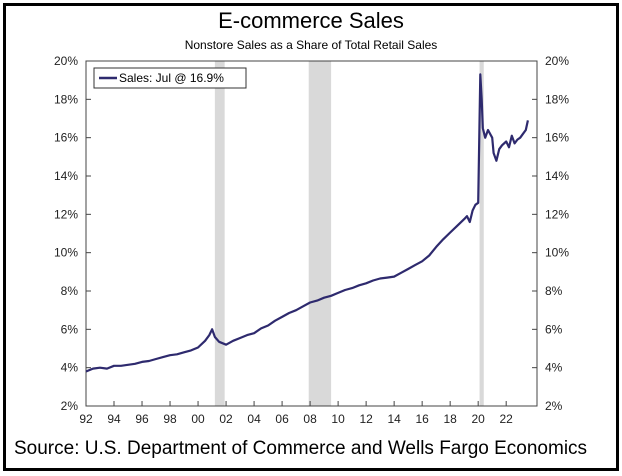 Image resolution: width=622 pixels, height=476 pixels. What do you see at coordinates (66, 214) in the screenshot?
I see `y-tick-label-left: 12%` at bounding box center [66, 214].